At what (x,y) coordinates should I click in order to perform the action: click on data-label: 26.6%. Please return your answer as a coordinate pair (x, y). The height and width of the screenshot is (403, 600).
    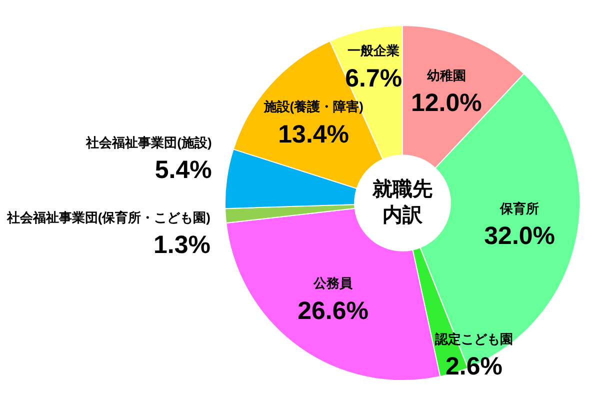
    Looking at the image, I should click on (333, 310).